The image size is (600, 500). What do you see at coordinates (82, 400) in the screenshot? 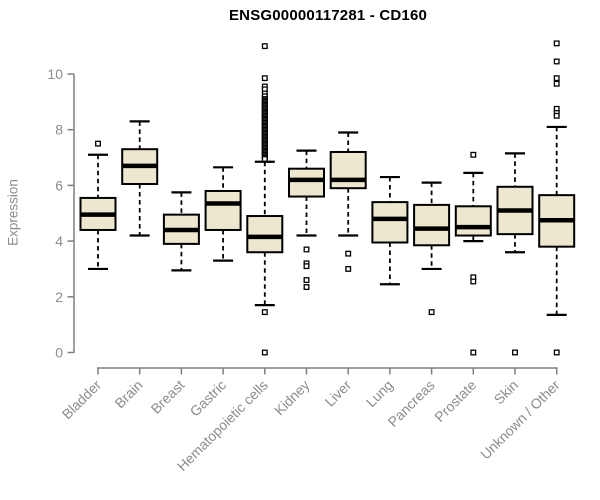
I see `x-category-label: Bladder` at bounding box center [82, 400].